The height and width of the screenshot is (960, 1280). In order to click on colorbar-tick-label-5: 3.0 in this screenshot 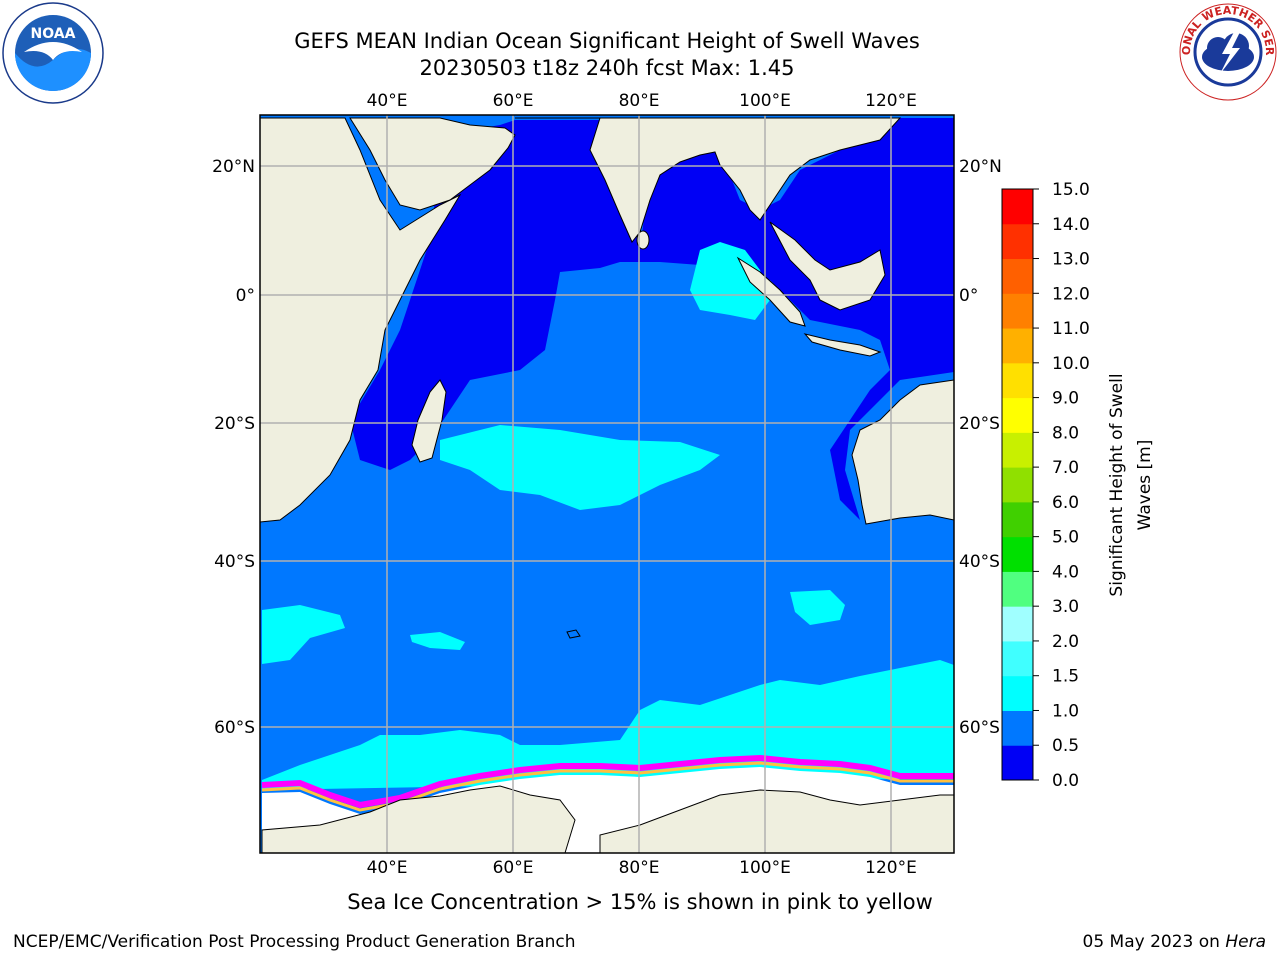, I will do `click(1065, 607)`.